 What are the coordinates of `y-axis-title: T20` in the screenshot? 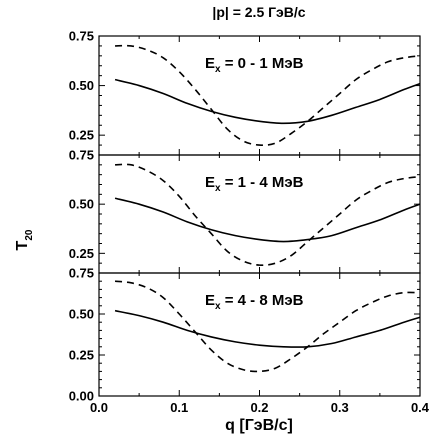 It's located at (24, 239).